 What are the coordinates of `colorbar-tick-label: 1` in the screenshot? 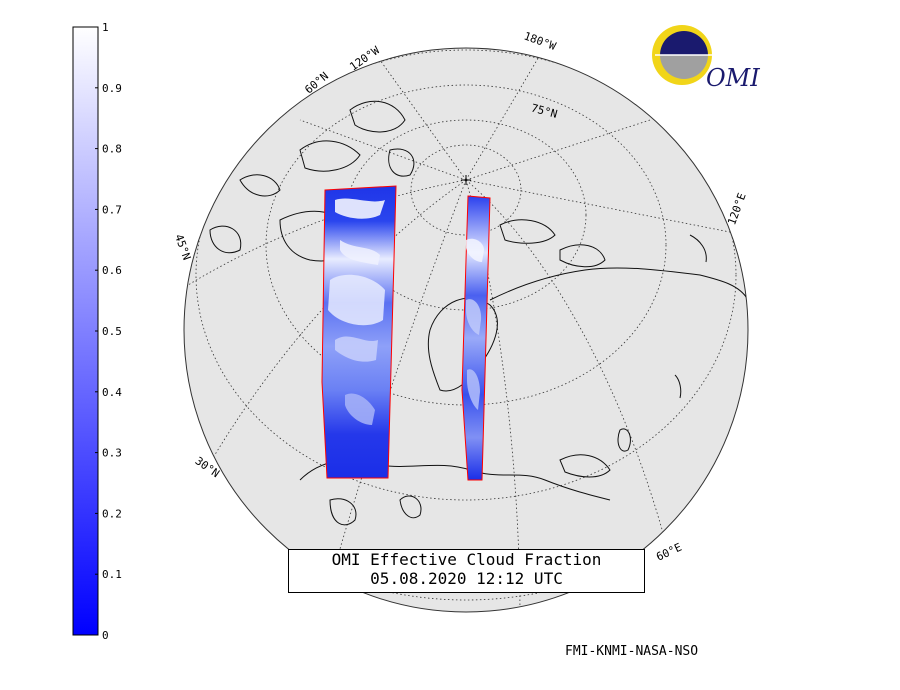 It's located at (105, 27).